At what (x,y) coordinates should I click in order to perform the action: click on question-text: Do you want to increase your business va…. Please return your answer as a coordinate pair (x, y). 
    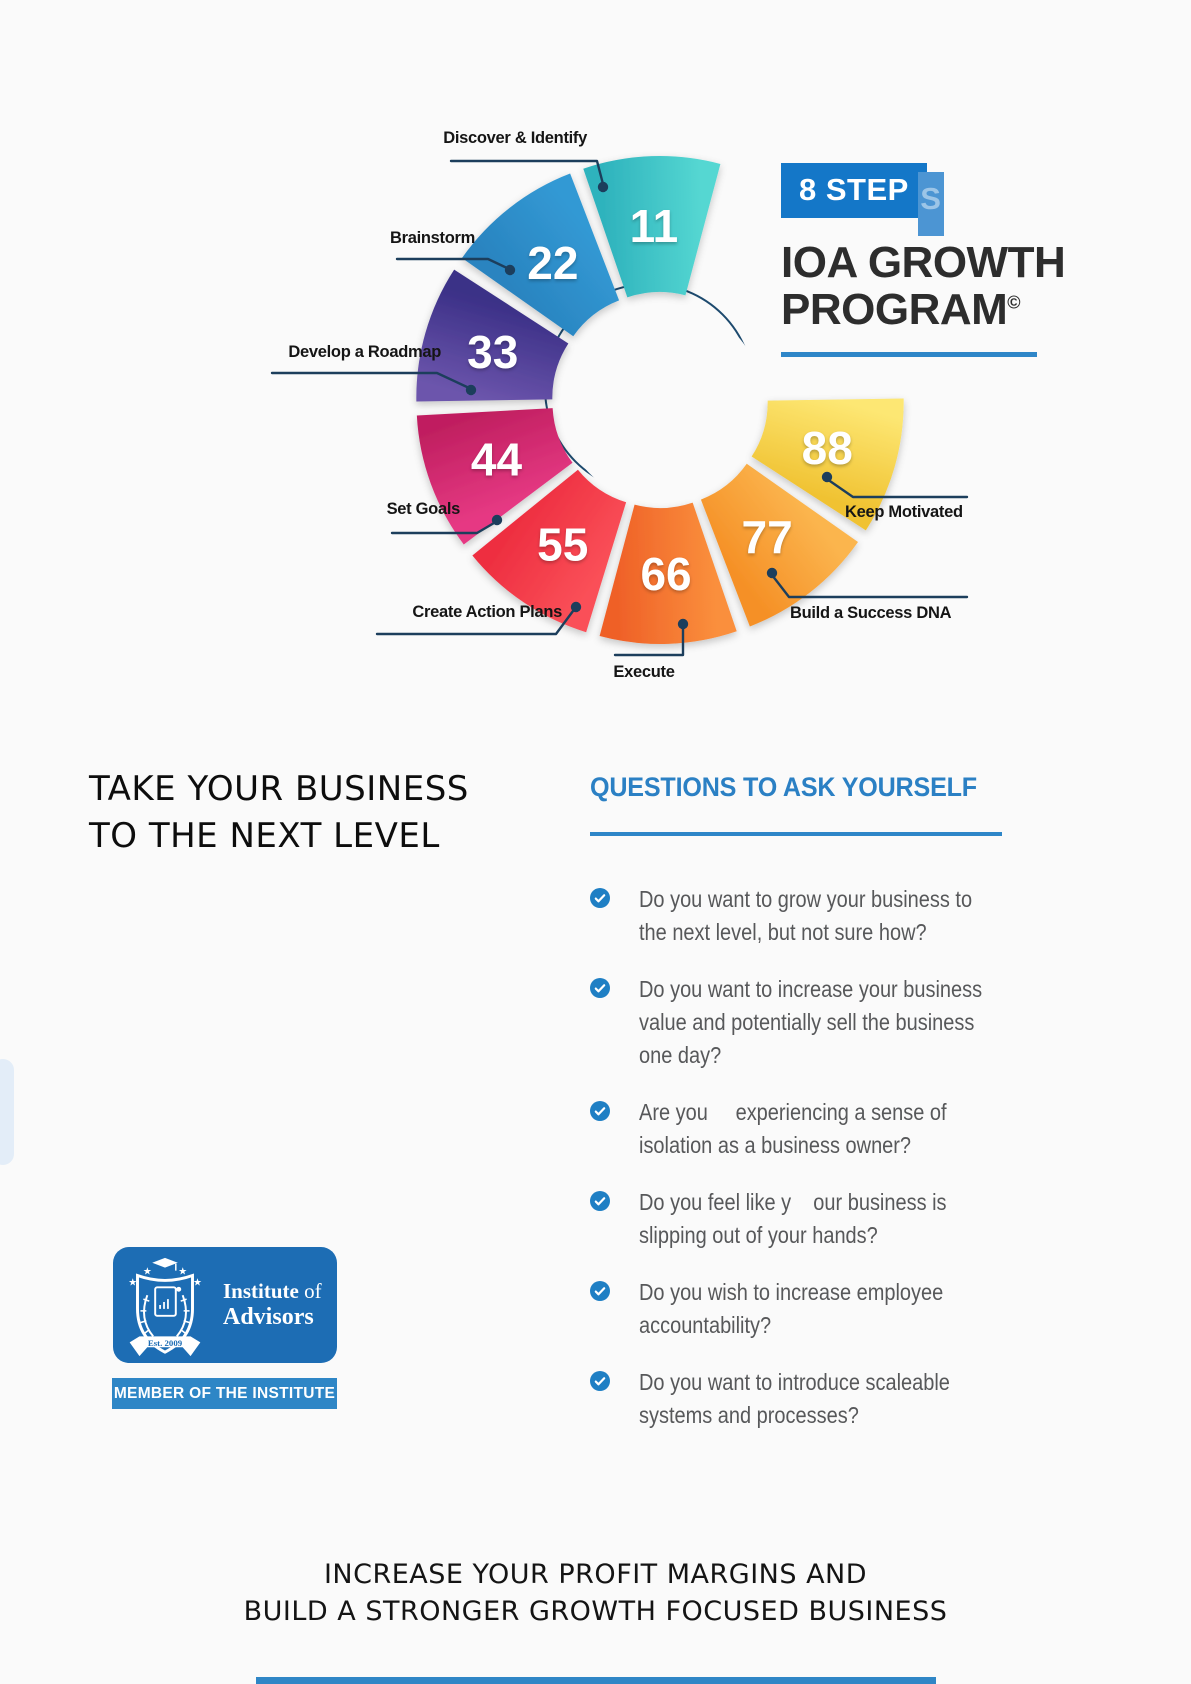
    Looking at the image, I should click on (811, 1022).